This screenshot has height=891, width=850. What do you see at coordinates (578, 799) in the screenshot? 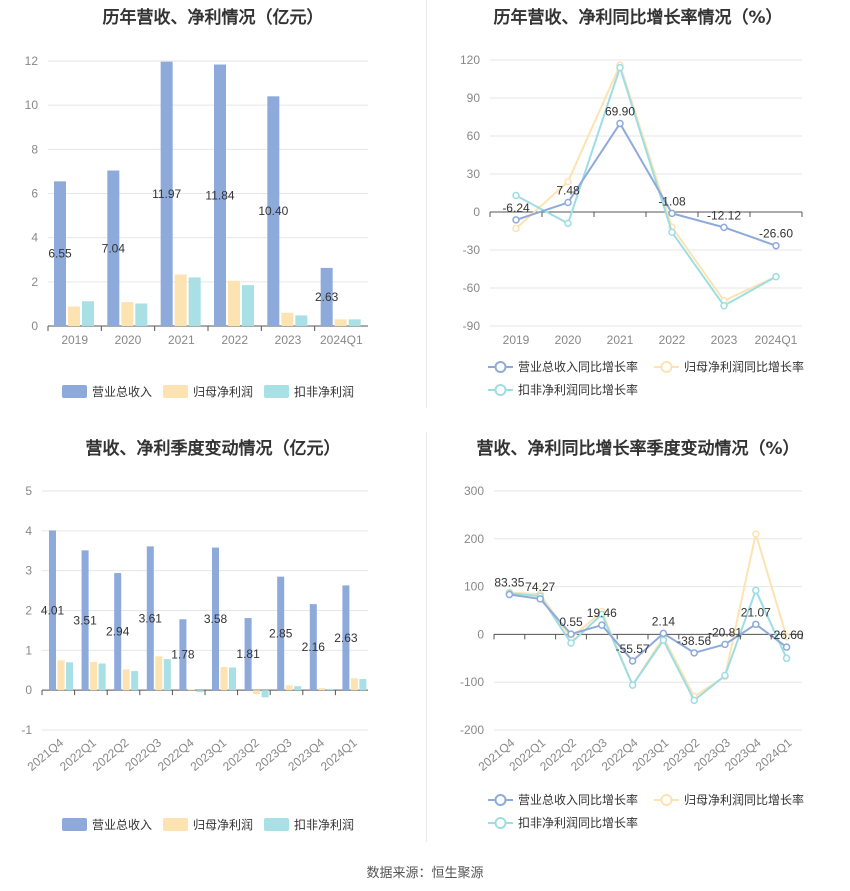
I see `legend-label: 营业总收入同比增长率` at bounding box center [578, 799].